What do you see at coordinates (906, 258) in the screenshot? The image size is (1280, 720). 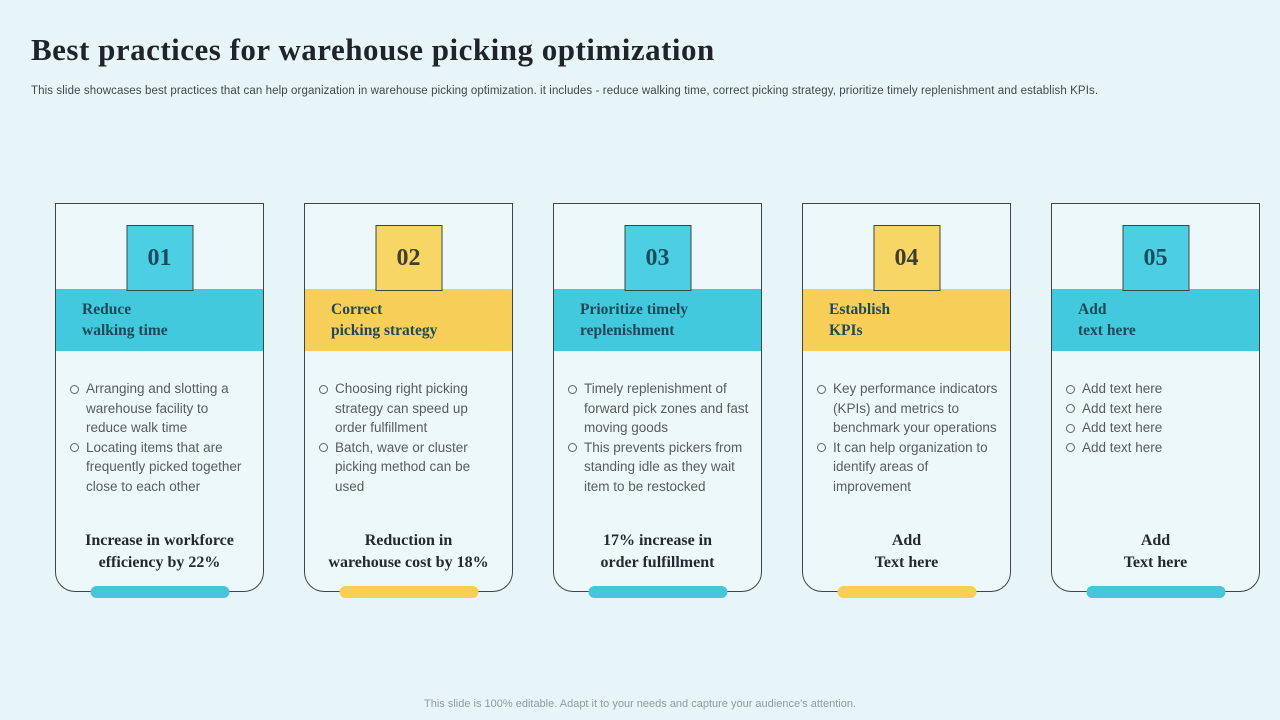 I see `step-number-badge: 04` at bounding box center [906, 258].